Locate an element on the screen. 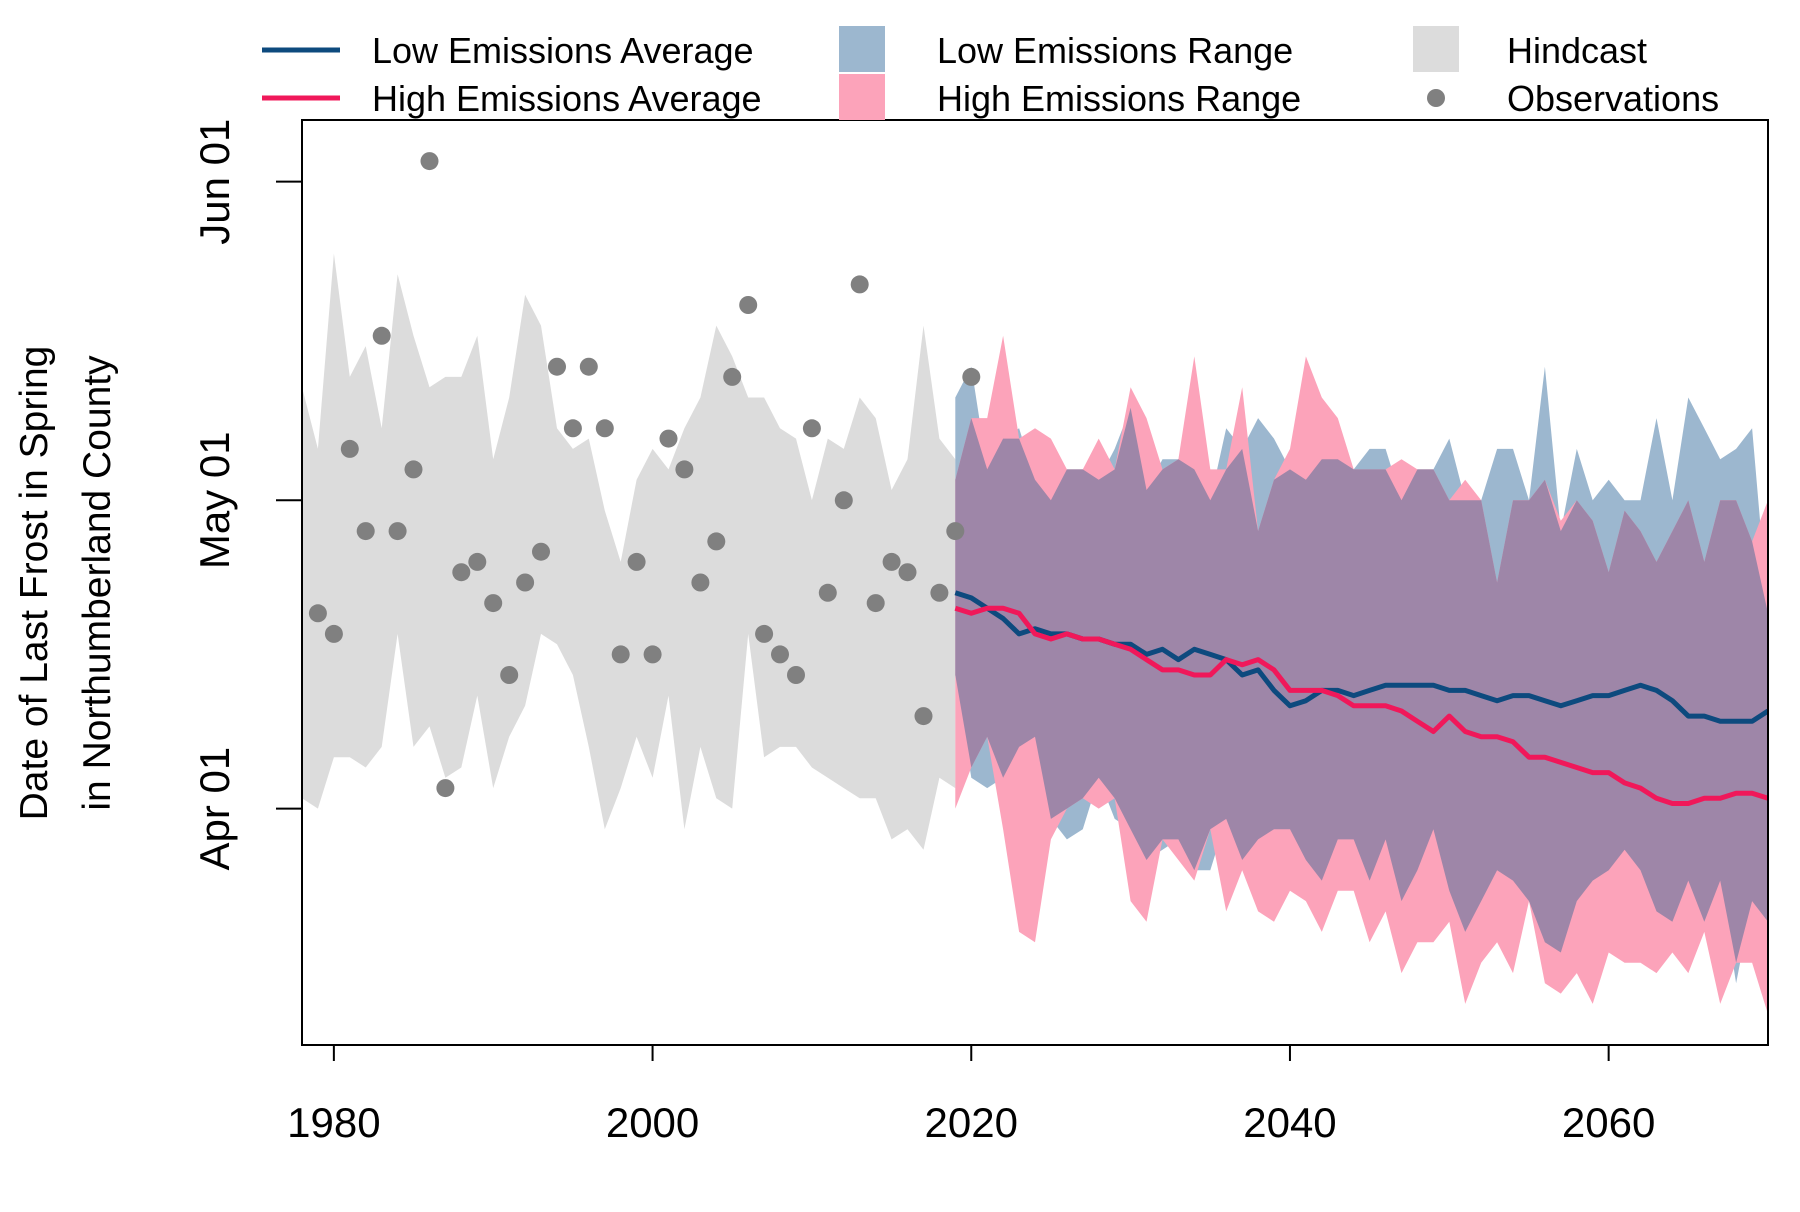 This screenshot has width=1800, height=1212. legend-label: Hindcast is located at coordinates (1577, 50).